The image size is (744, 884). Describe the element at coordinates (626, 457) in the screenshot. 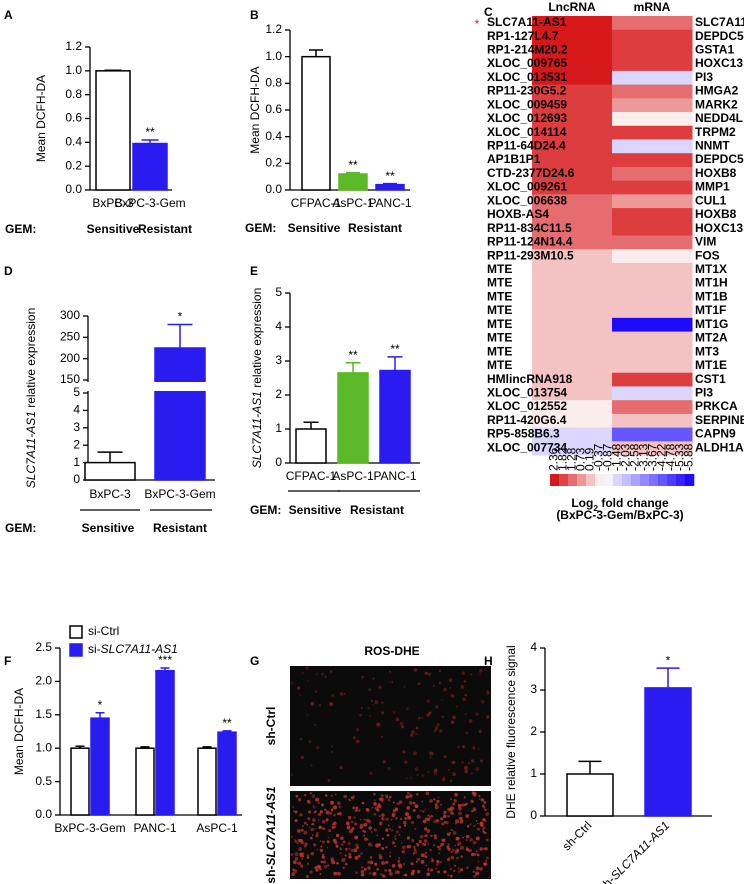

I see `colorbar-tick-label: -2.03` at that location.